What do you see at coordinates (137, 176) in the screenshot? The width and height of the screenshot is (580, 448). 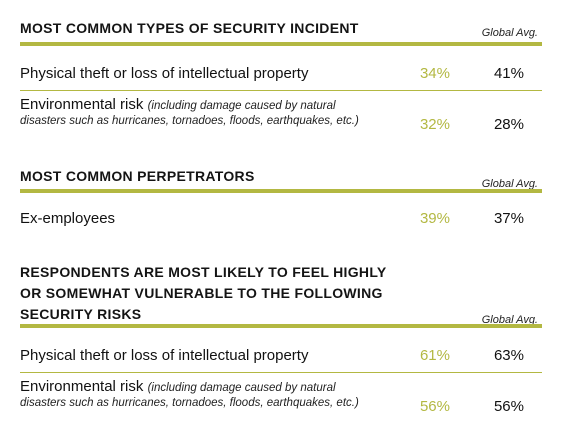 I see `section-title: MOST COMMON PERPETRATORS` at bounding box center [137, 176].